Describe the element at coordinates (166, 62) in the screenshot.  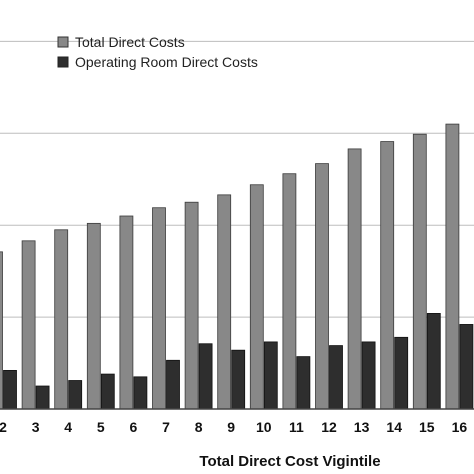
I see `legend-label-operating-room-direct-costs: Operating Room Direct Costs` at that location.